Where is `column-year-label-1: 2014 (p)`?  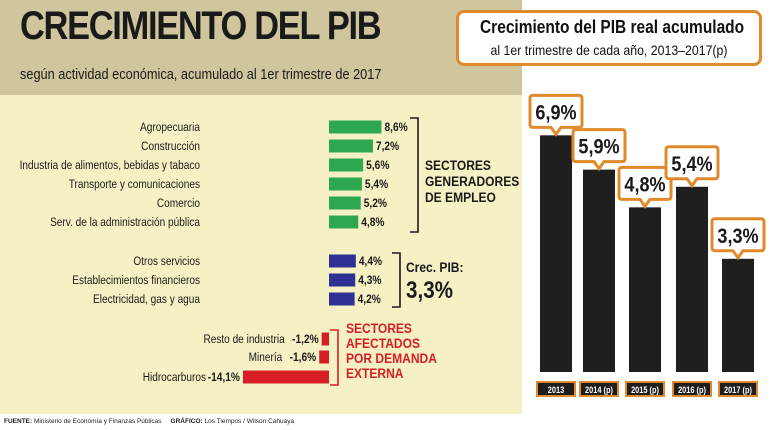 column-year-label-1: 2014 (p) is located at coordinates (599, 390).